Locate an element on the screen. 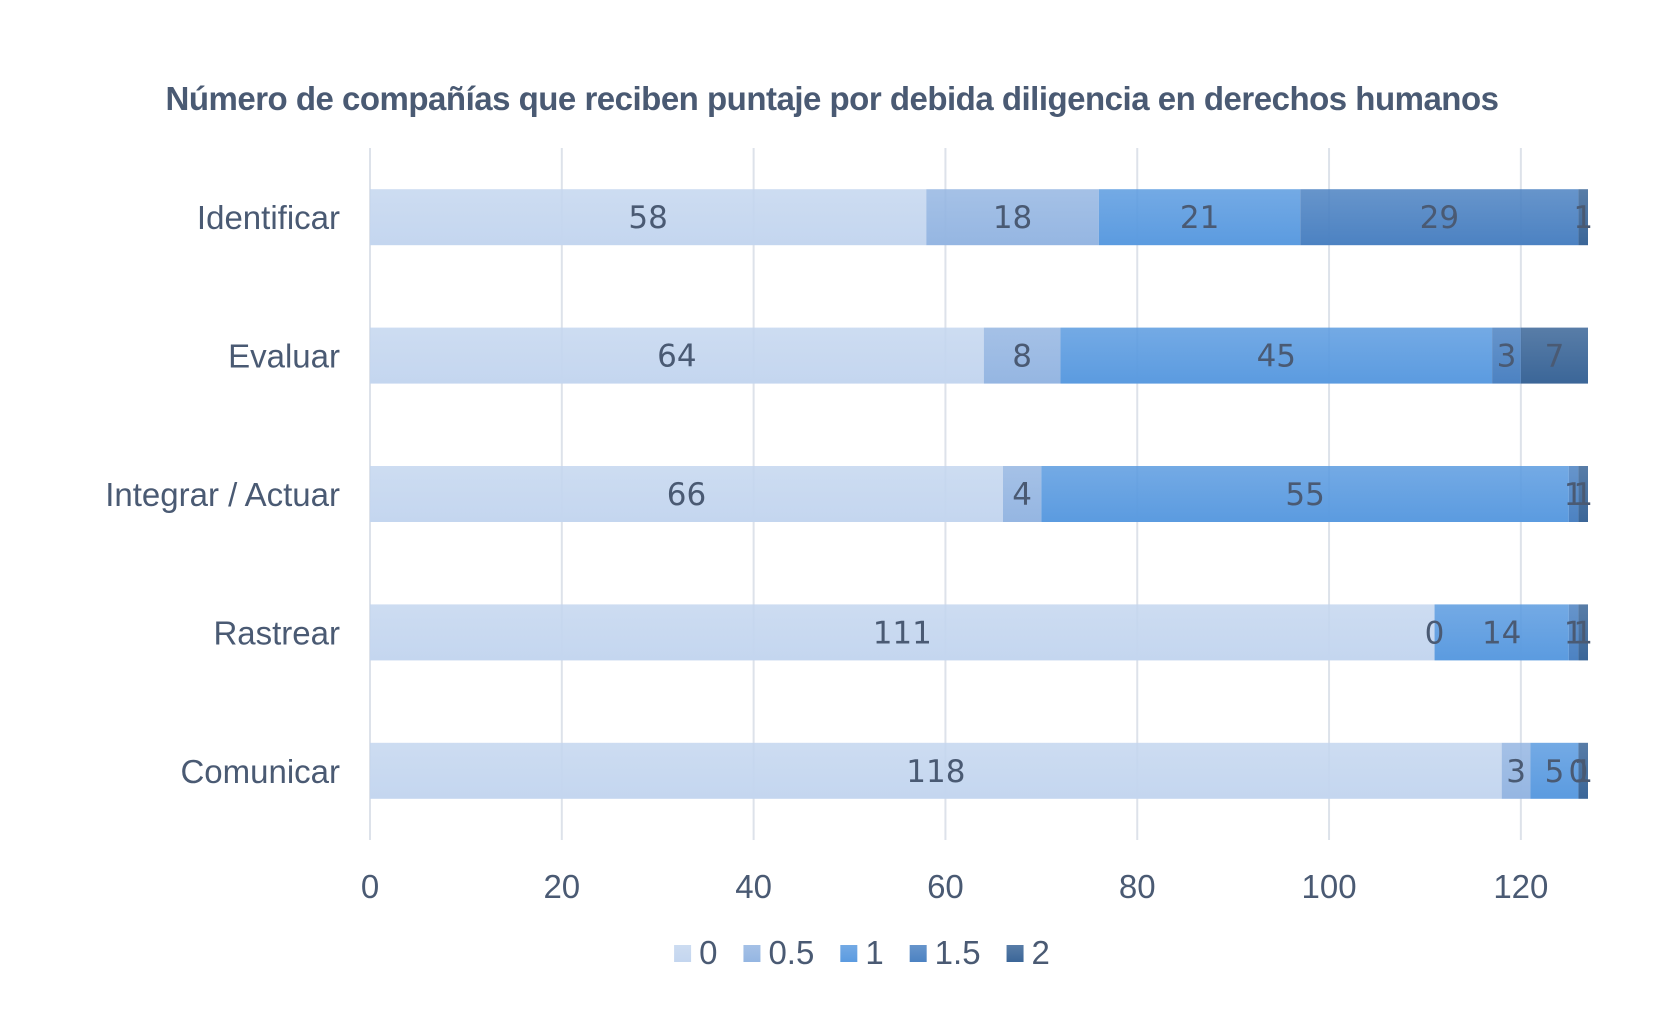 The image size is (1664, 1031). category-label: Integrar / Actuar is located at coordinates (222, 494).